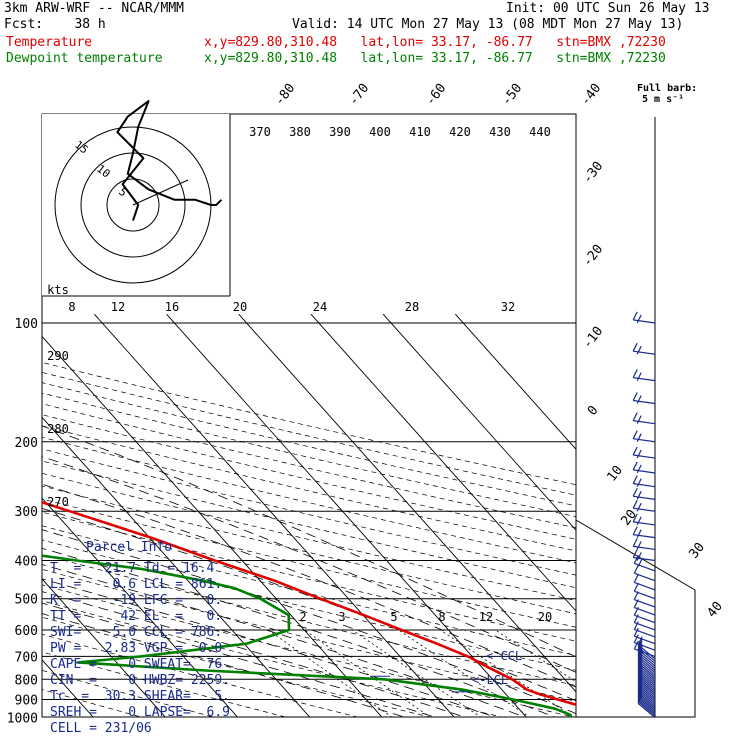 The width and height of the screenshot is (740, 740). I want to click on parcel-info-title: Parcel Info, so click(129, 547).